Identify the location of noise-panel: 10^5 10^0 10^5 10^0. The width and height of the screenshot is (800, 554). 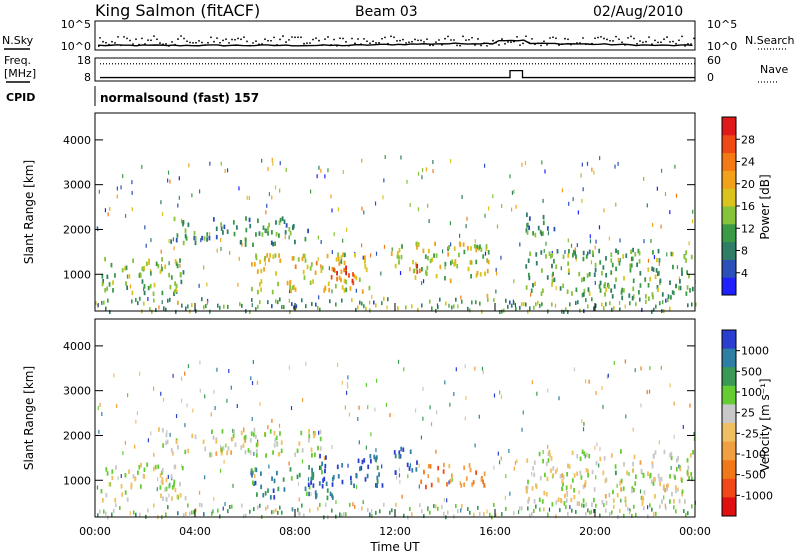
(399, 35).